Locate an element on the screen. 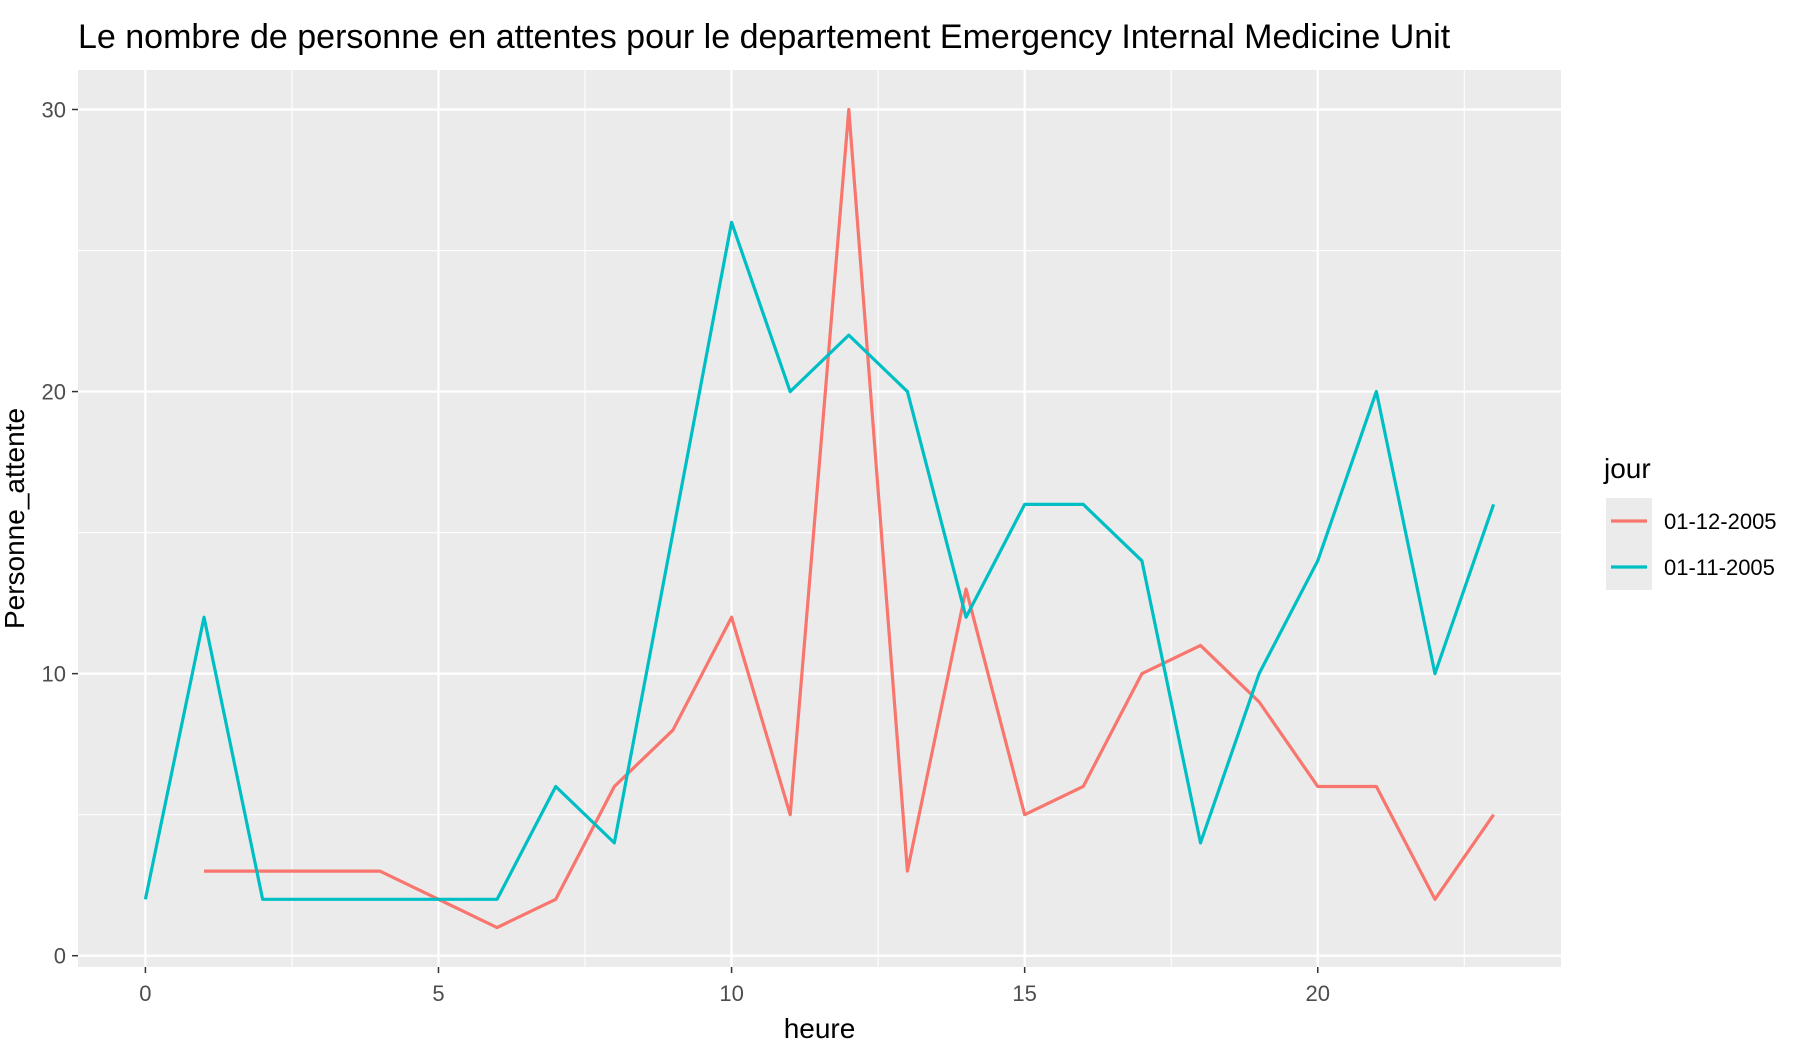 The width and height of the screenshot is (1798, 1051). y-axis: 0 10 20 30 is located at coordinates (60, 533).